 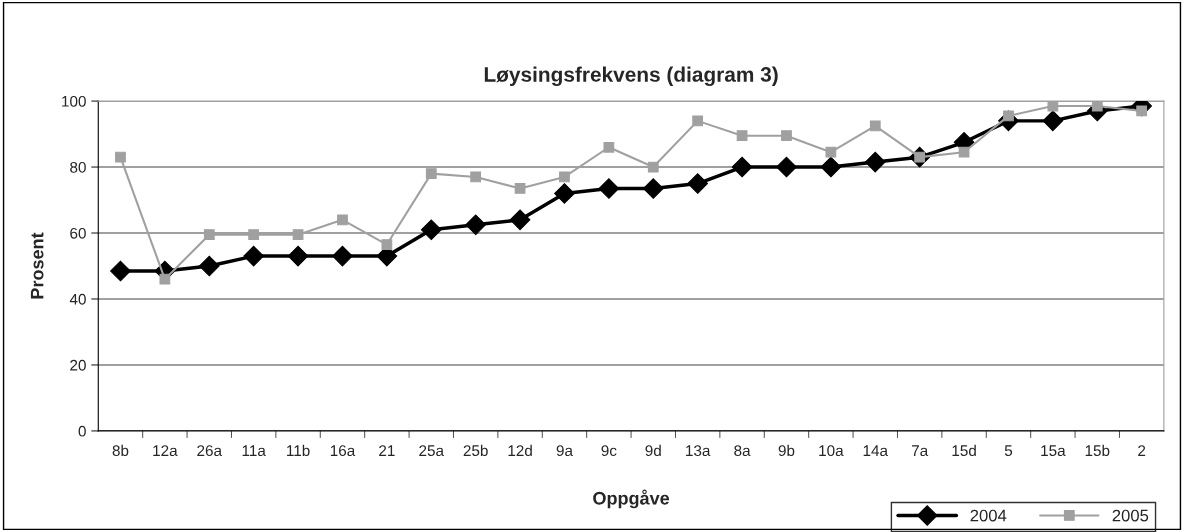 What do you see at coordinates (786, 450) in the screenshot?
I see `x-tick-label: 9b` at bounding box center [786, 450].